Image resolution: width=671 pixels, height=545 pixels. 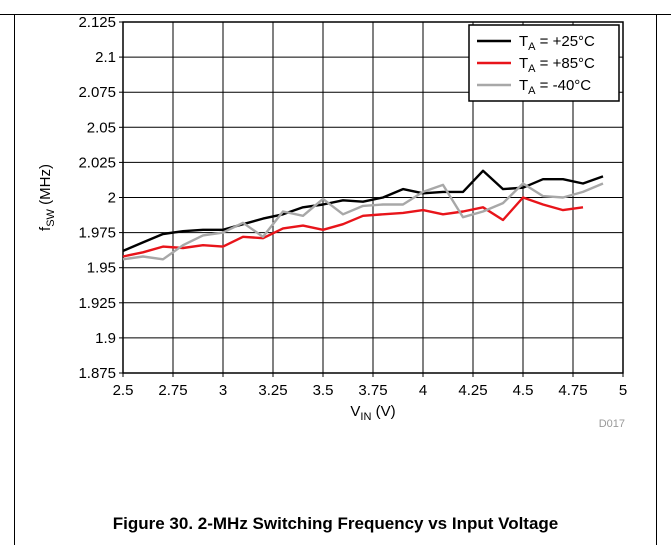 What do you see at coordinates (612, 424) in the screenshot?
I see `figure-code: D017` at bounding box center [612, 424].